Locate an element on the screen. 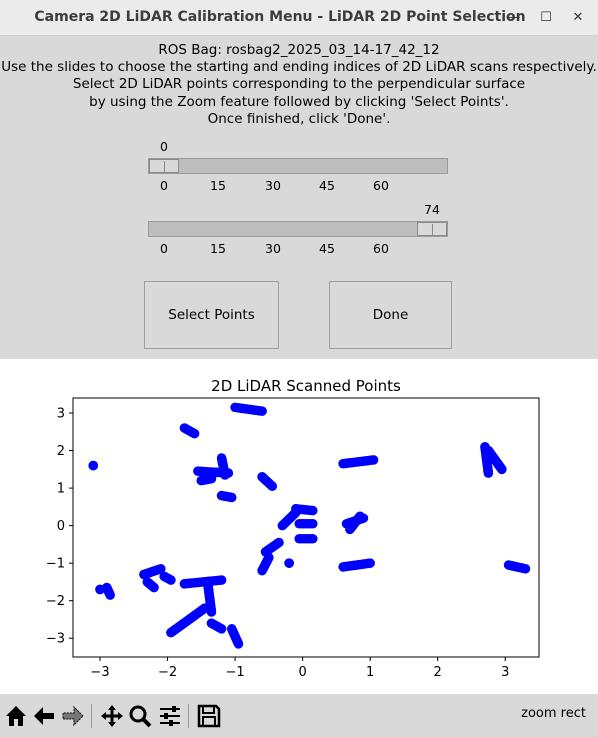 This screenshot has height=737, width=598. end-slider-tick: 0 is located at coordinates (164, 248).